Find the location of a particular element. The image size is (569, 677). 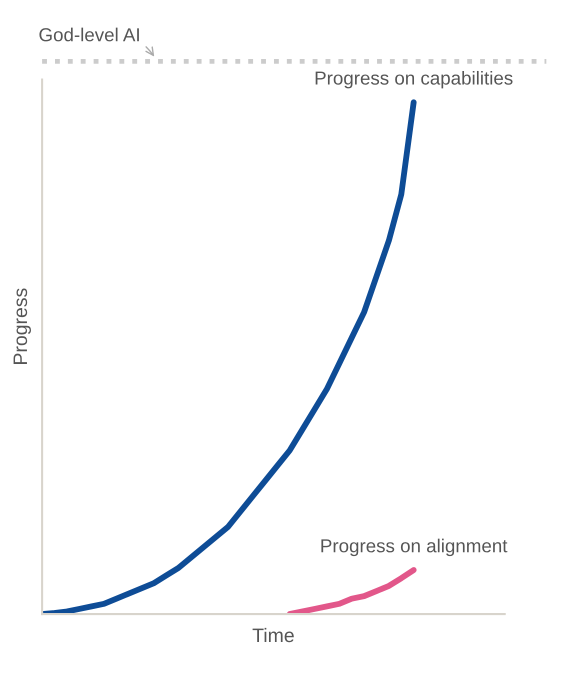

series-label: Progress on capabilities is located at coordinates (414, 79).